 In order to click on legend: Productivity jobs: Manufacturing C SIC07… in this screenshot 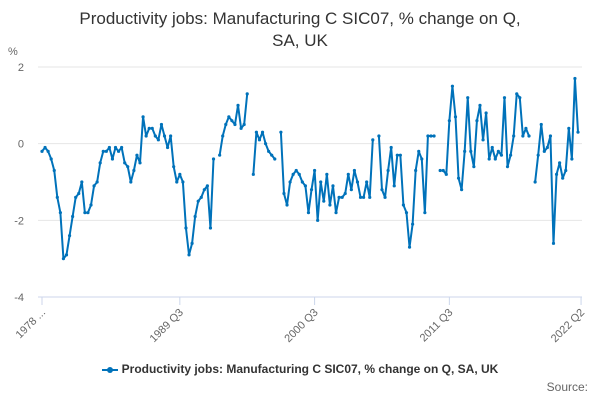, I will do `click(300, 369)`.